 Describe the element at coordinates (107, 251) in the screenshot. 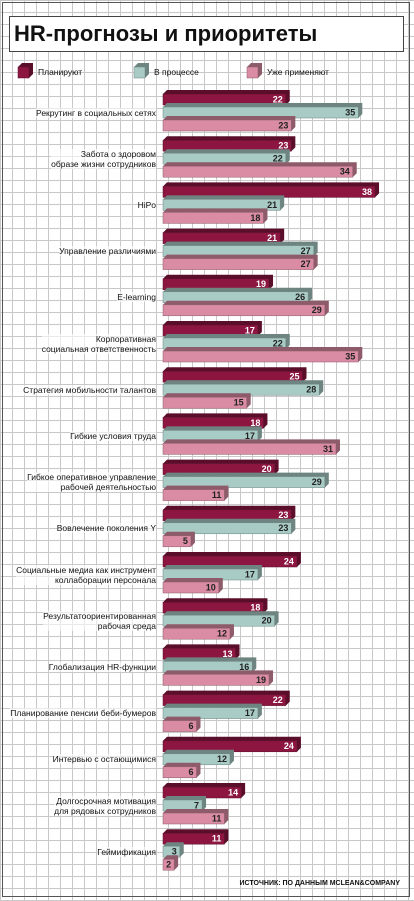

I see `category-label: Управление различиями` at that location.